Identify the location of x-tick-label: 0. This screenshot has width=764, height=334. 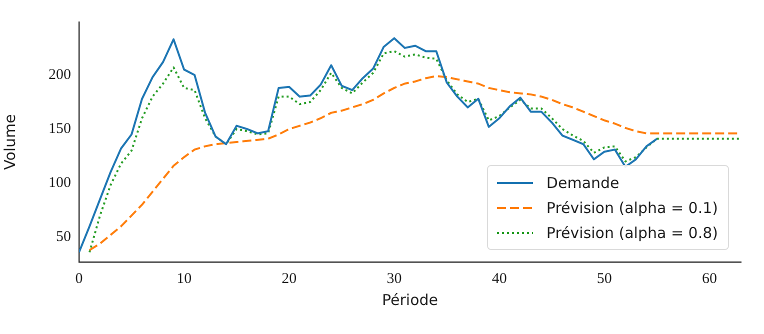
(79, 278).